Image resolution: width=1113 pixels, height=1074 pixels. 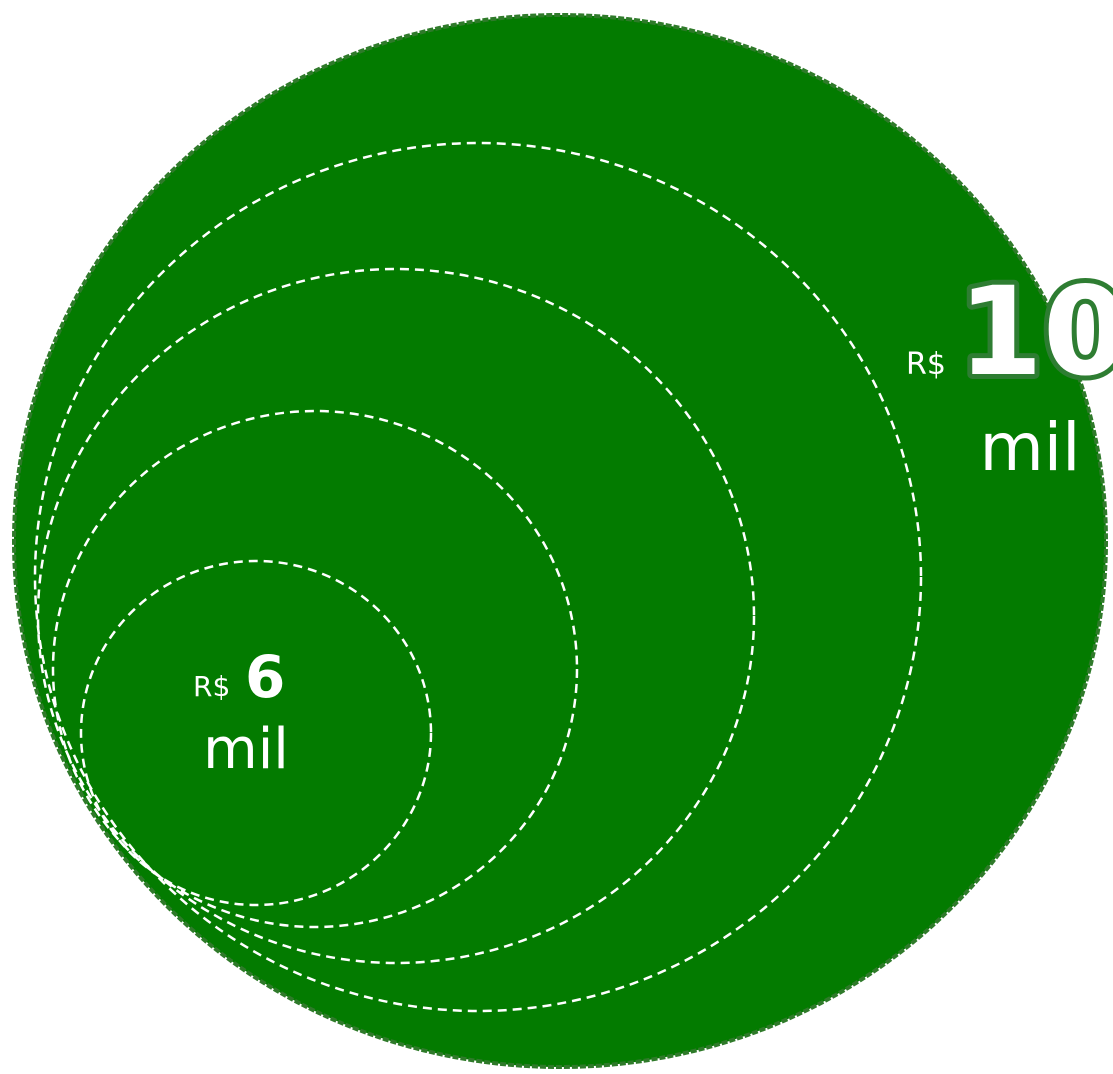 I want to click on small-currency: R$, so click(x=211, y=686).